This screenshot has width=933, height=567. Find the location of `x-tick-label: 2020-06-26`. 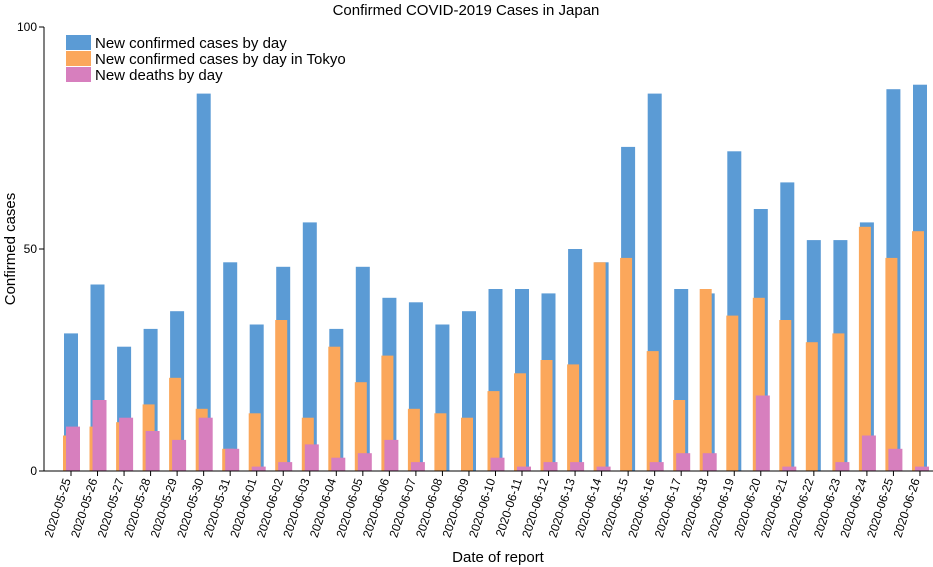

x-tick-label: 2020-06-26 is located at coordinates (907, 507).